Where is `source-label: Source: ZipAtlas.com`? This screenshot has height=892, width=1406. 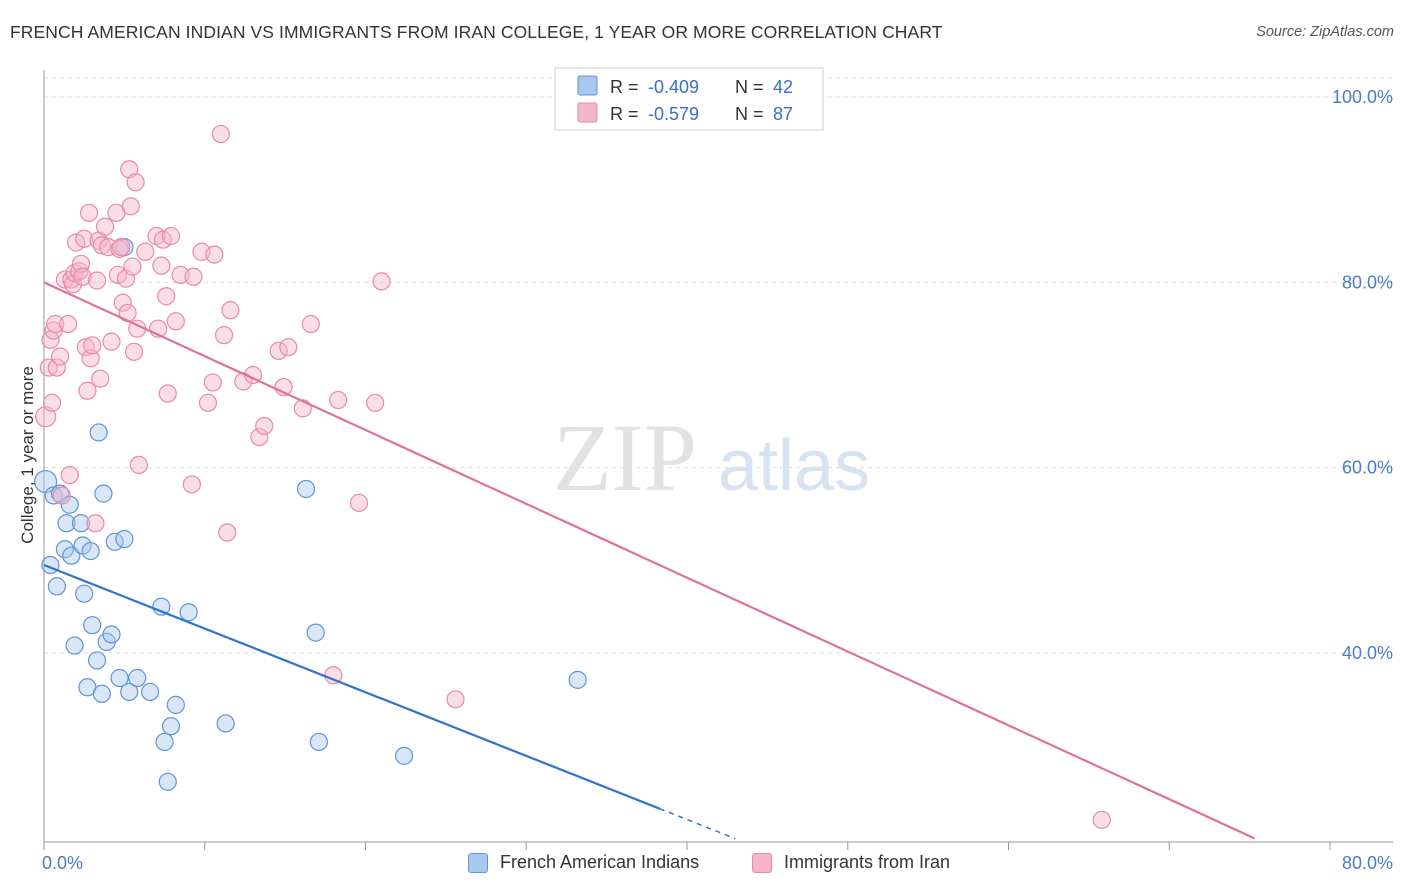 source-label: Source: ZipAtlas.com is located at coordinates (1325, 32).